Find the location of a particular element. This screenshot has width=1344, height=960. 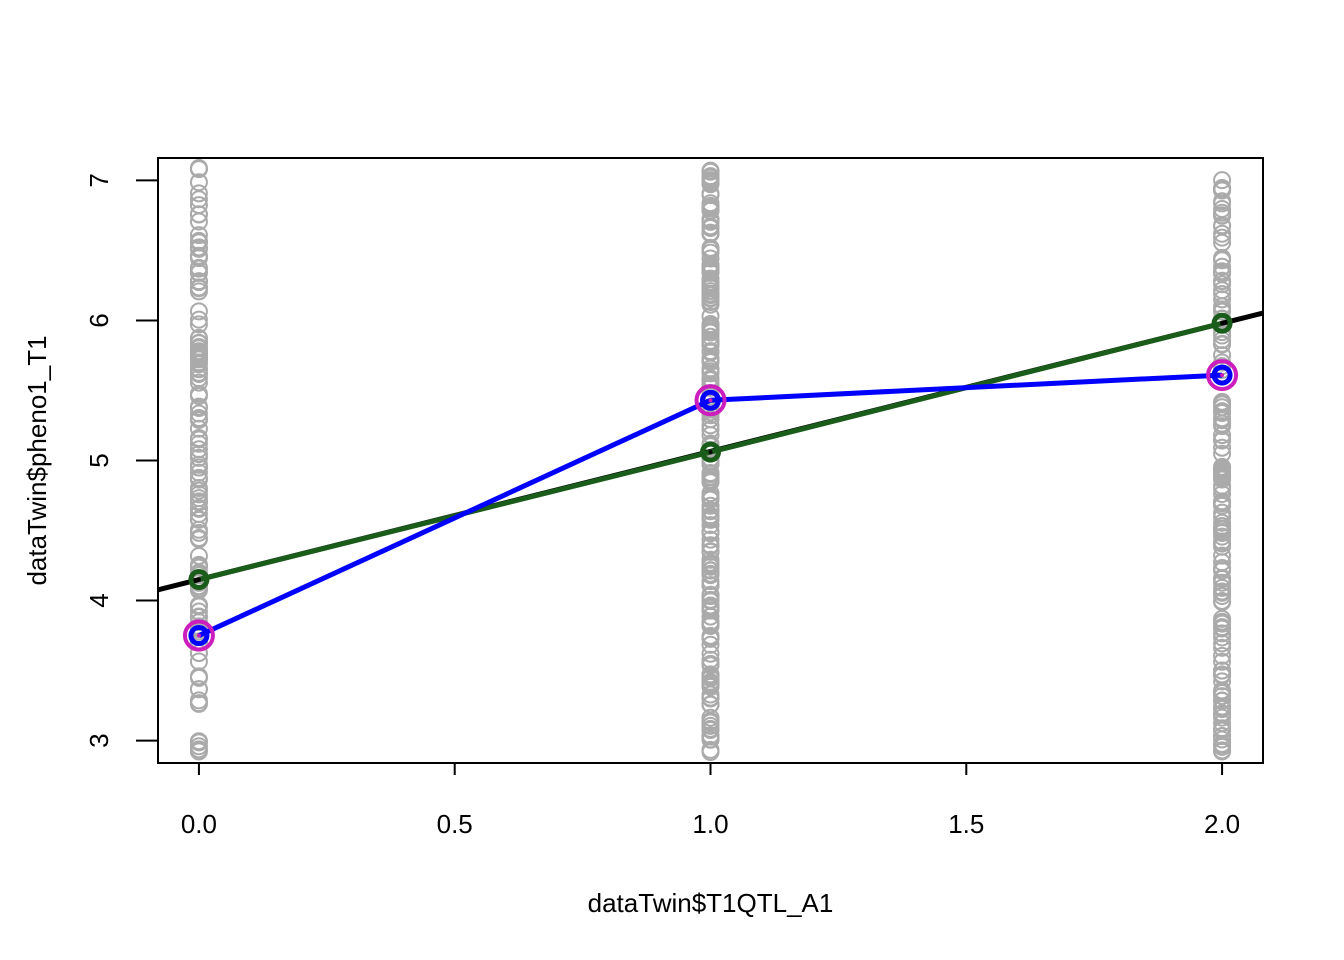

group-mean-point is located at coordinates (199, 636).